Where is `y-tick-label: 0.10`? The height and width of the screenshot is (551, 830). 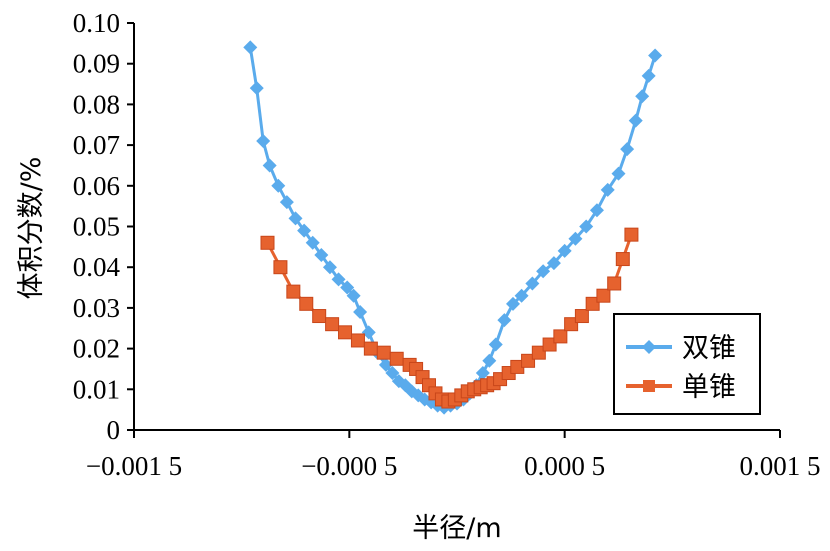
y-tick-label: 0.10 is located at coordinates (96, 23).